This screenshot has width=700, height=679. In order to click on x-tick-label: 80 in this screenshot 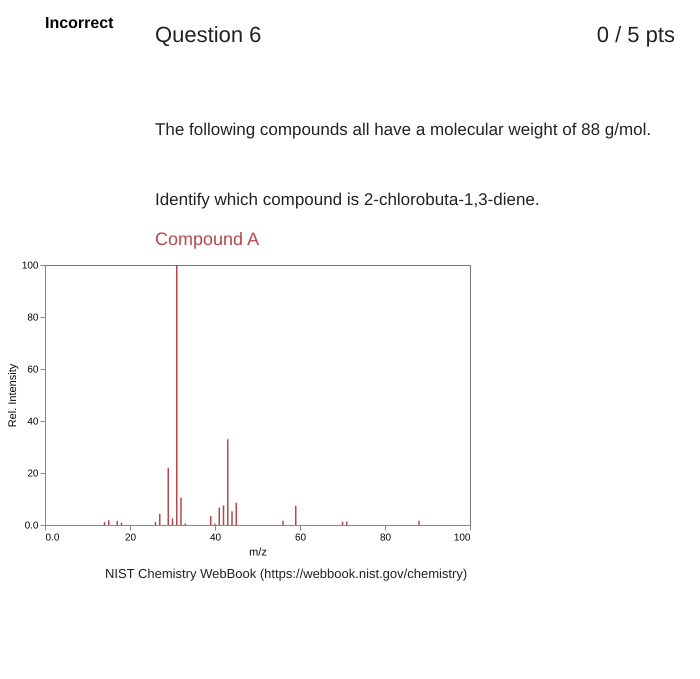, I will do `click(386, 538)`.